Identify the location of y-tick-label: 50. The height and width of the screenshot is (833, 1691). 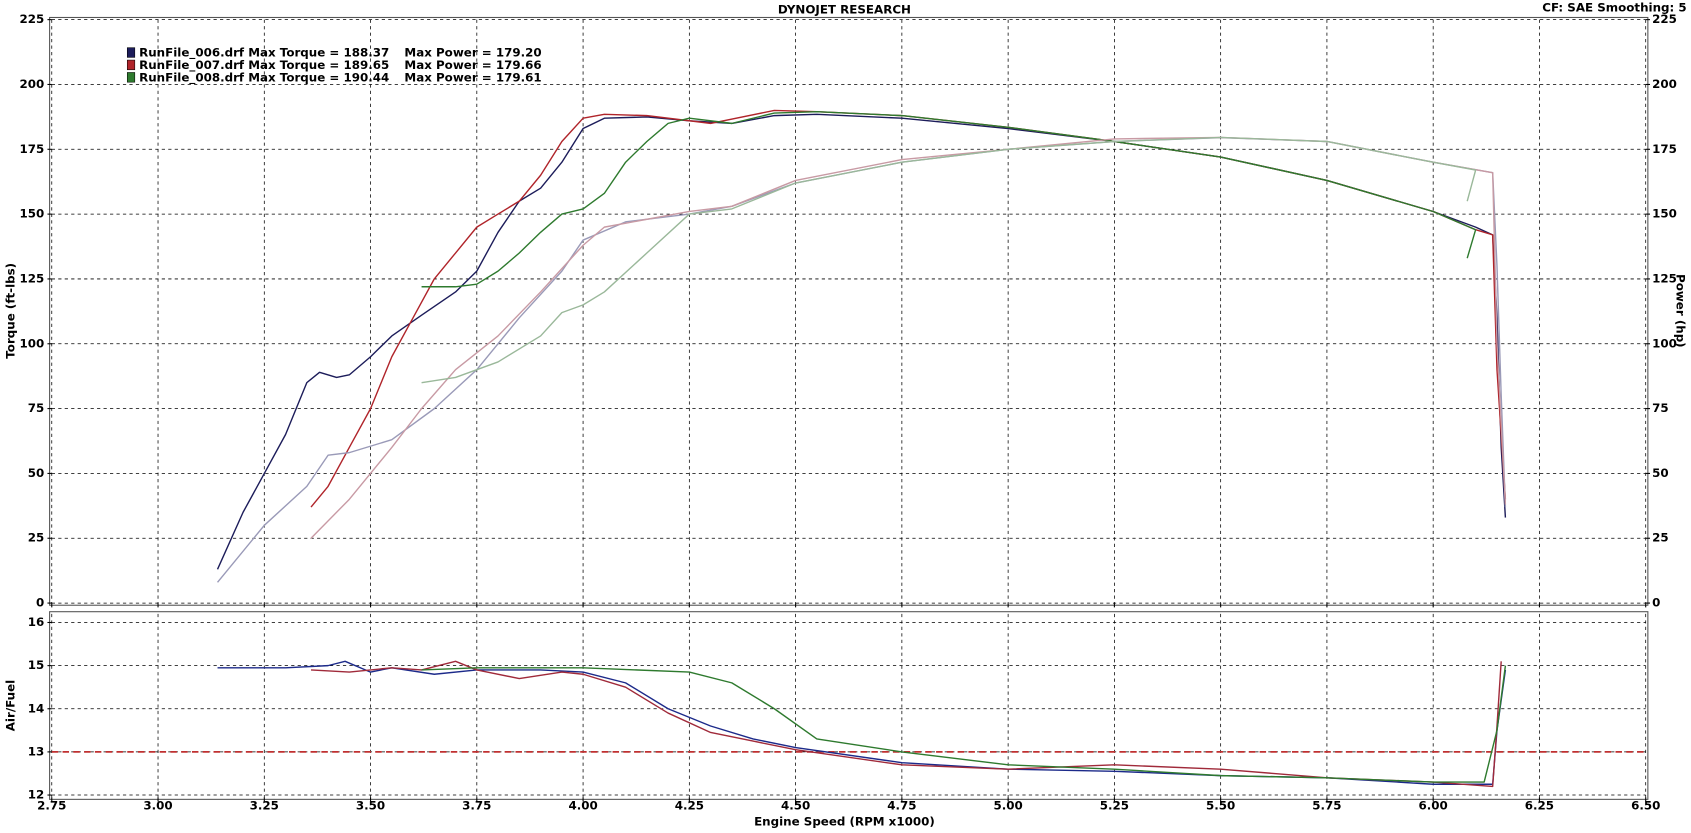
(36, 473).